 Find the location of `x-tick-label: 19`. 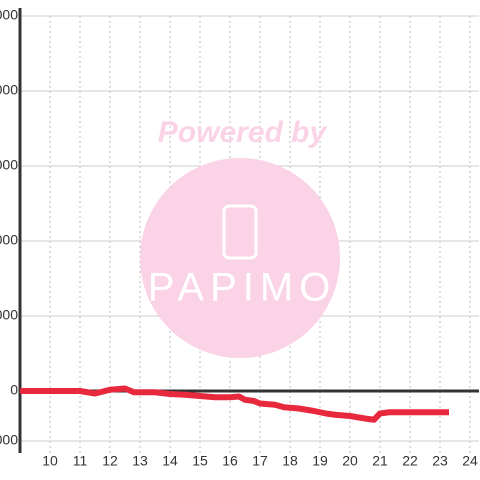

x-tick-label: 19 is located at coordinates (320, 461).